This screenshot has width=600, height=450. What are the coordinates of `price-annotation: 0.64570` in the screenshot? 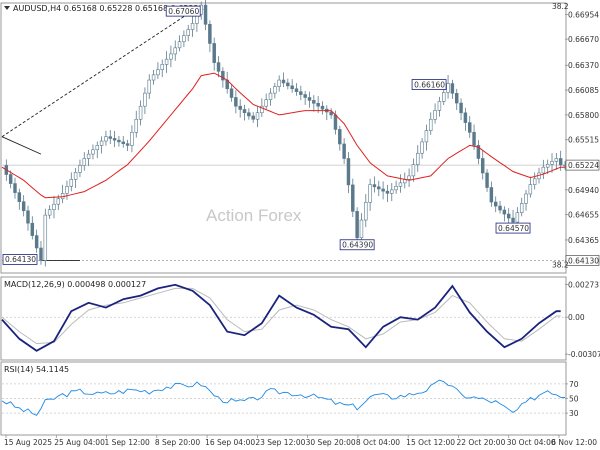 It's located at (513, 228).